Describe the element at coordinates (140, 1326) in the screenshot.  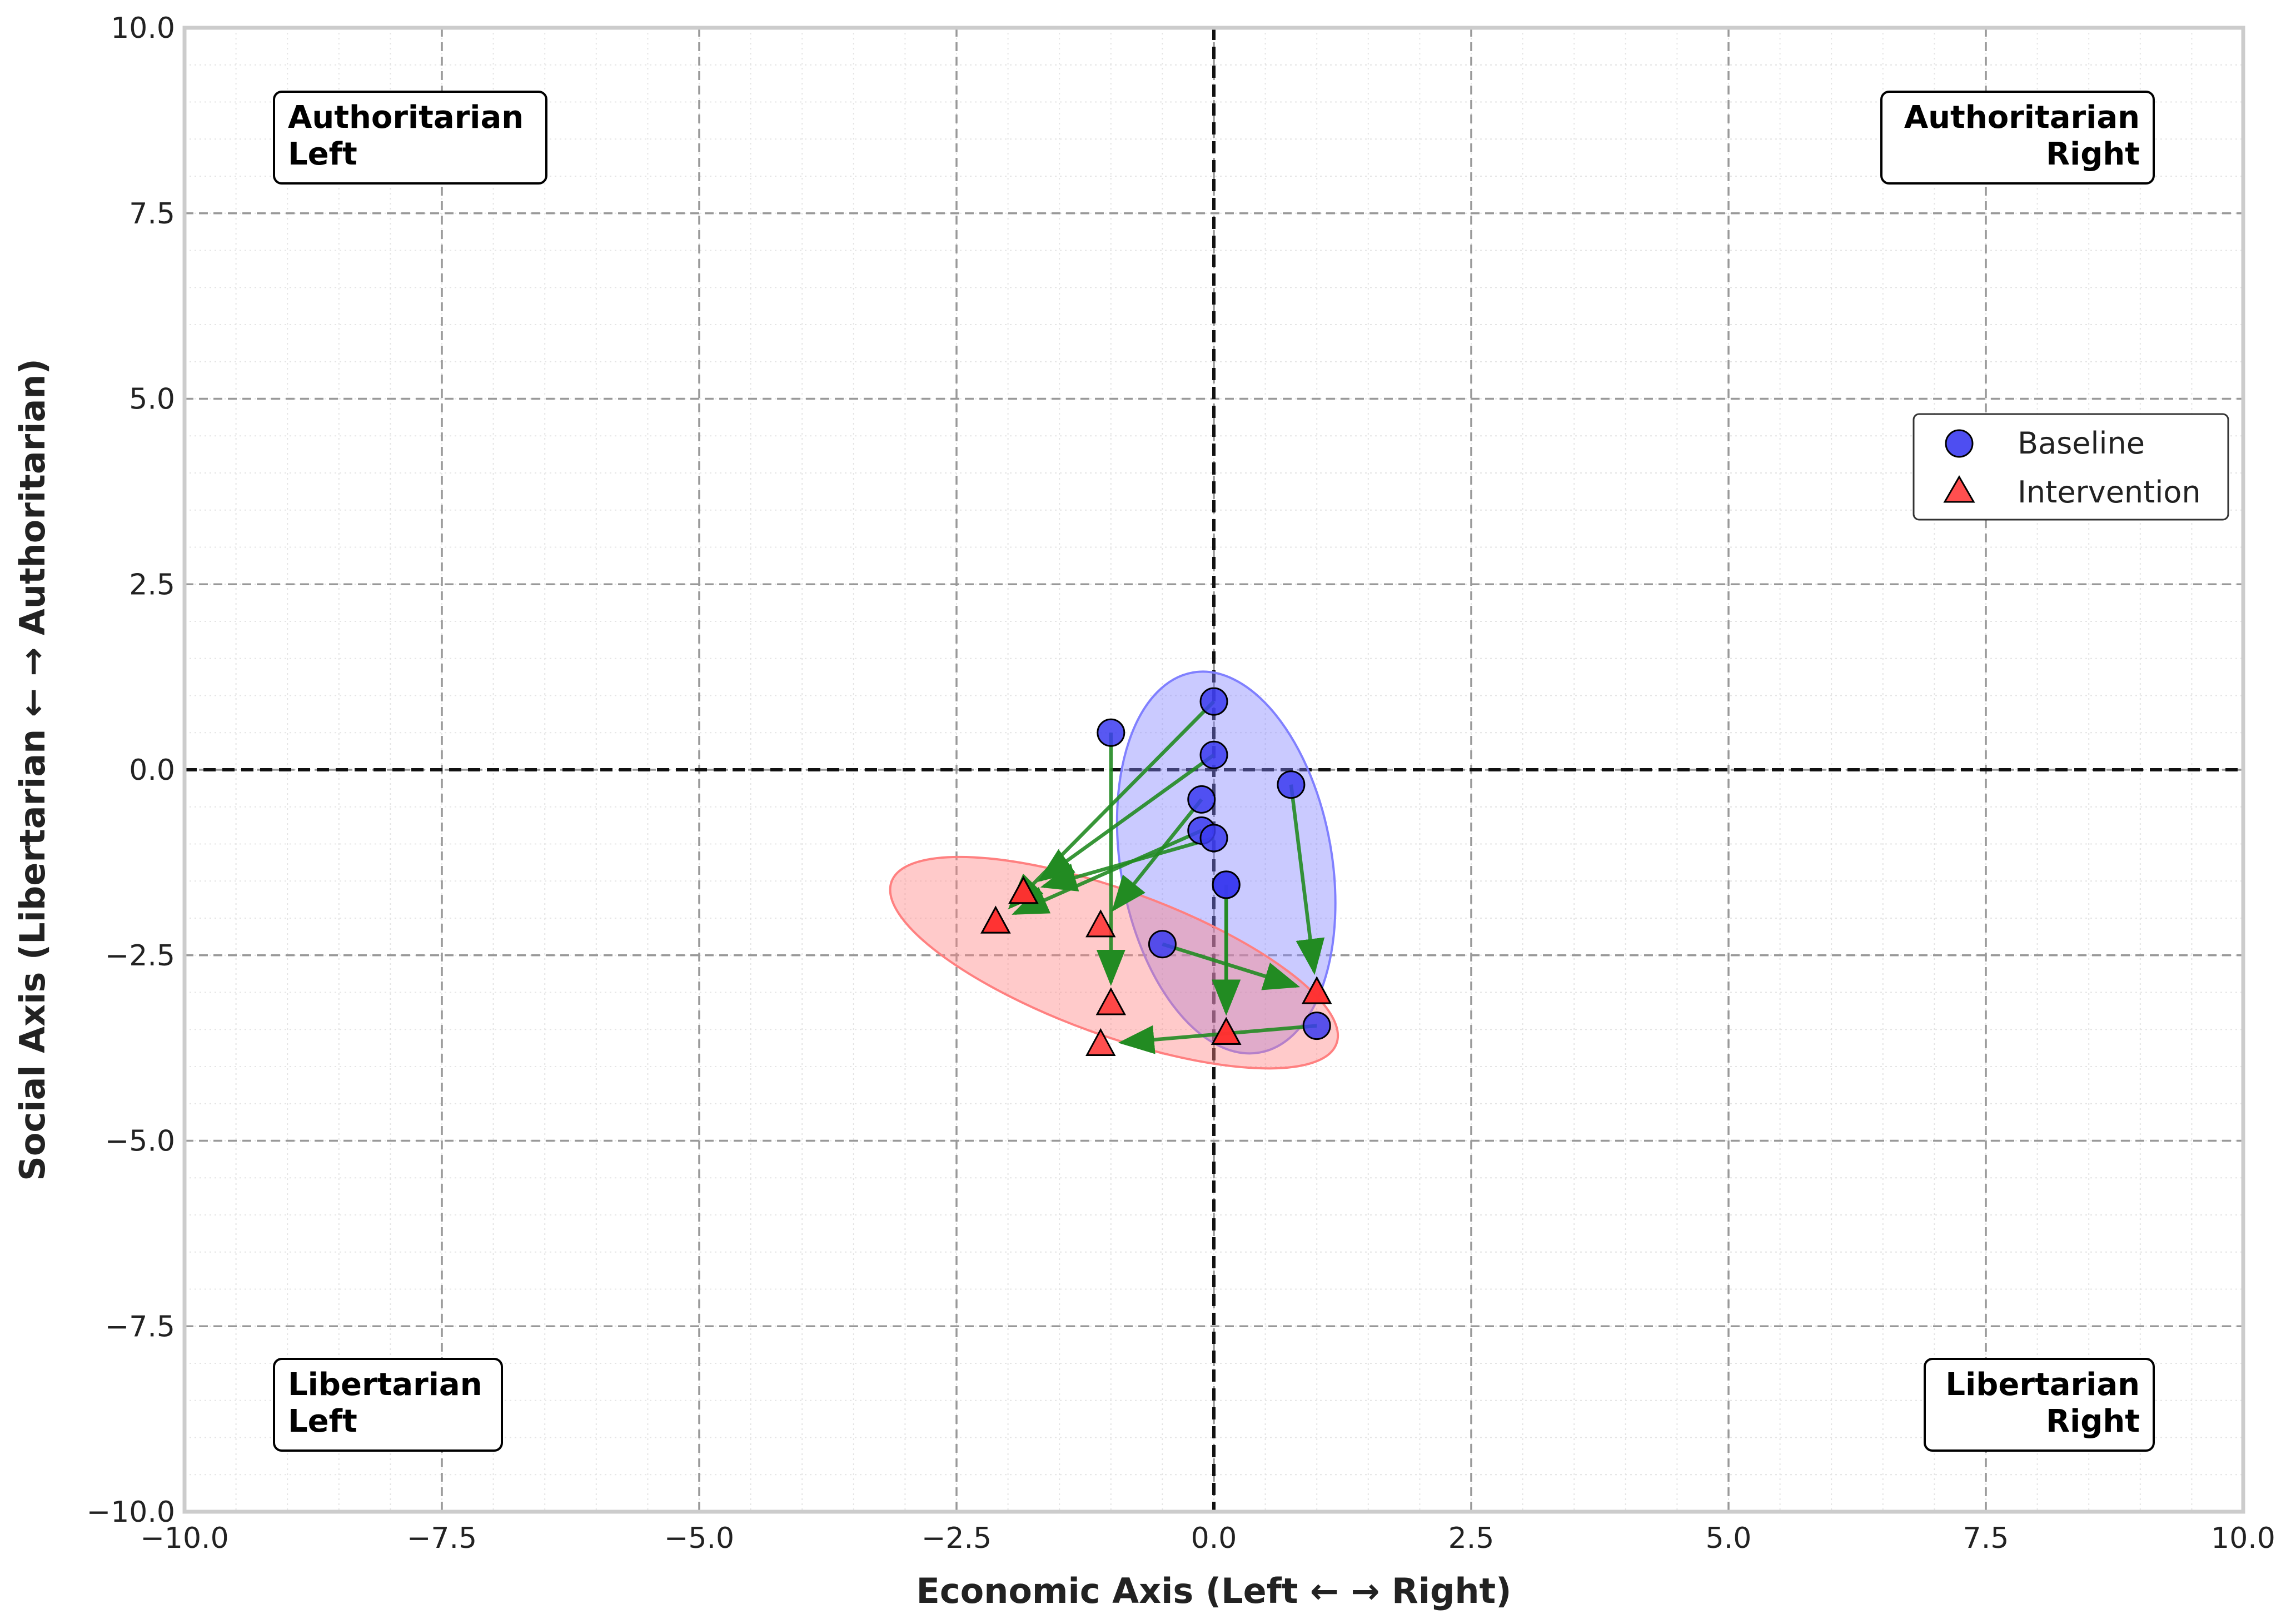
I see `y-tick-label: −7.5` at that location.